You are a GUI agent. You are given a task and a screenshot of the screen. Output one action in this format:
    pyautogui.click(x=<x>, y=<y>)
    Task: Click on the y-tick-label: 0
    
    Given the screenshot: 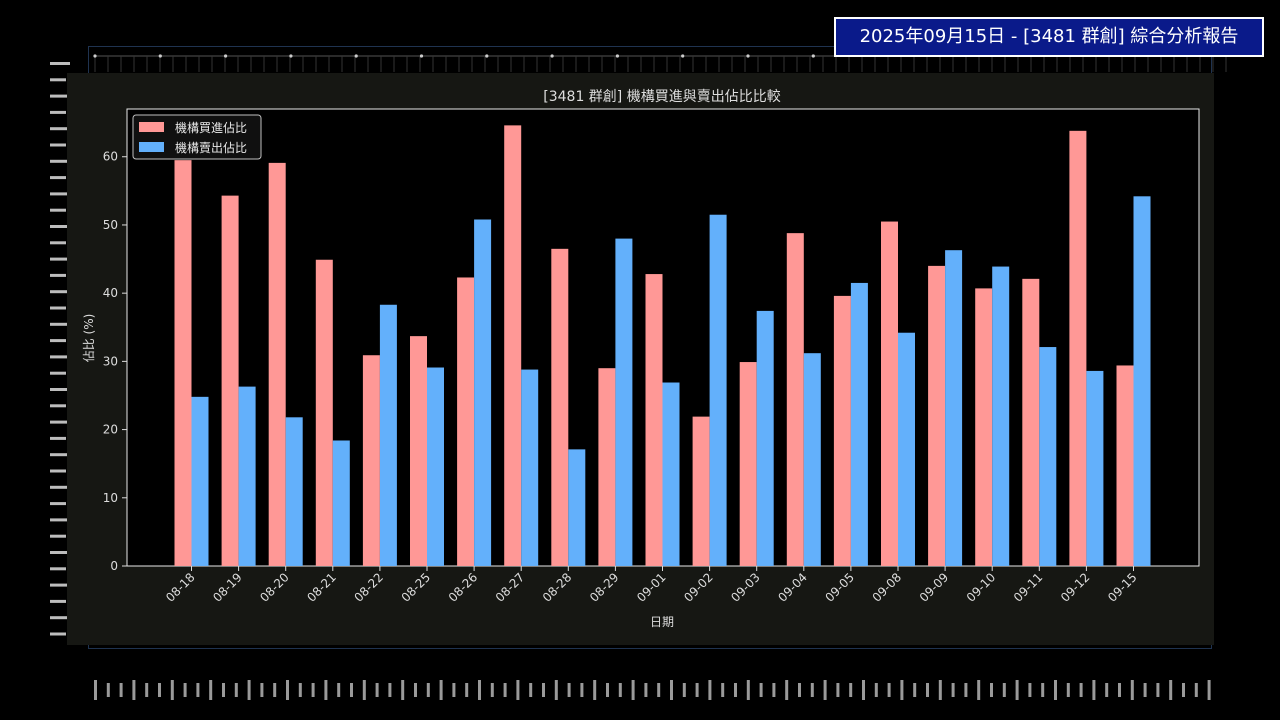 What is the action you would take?
    pyautogui.click(x=114, y=566)
    